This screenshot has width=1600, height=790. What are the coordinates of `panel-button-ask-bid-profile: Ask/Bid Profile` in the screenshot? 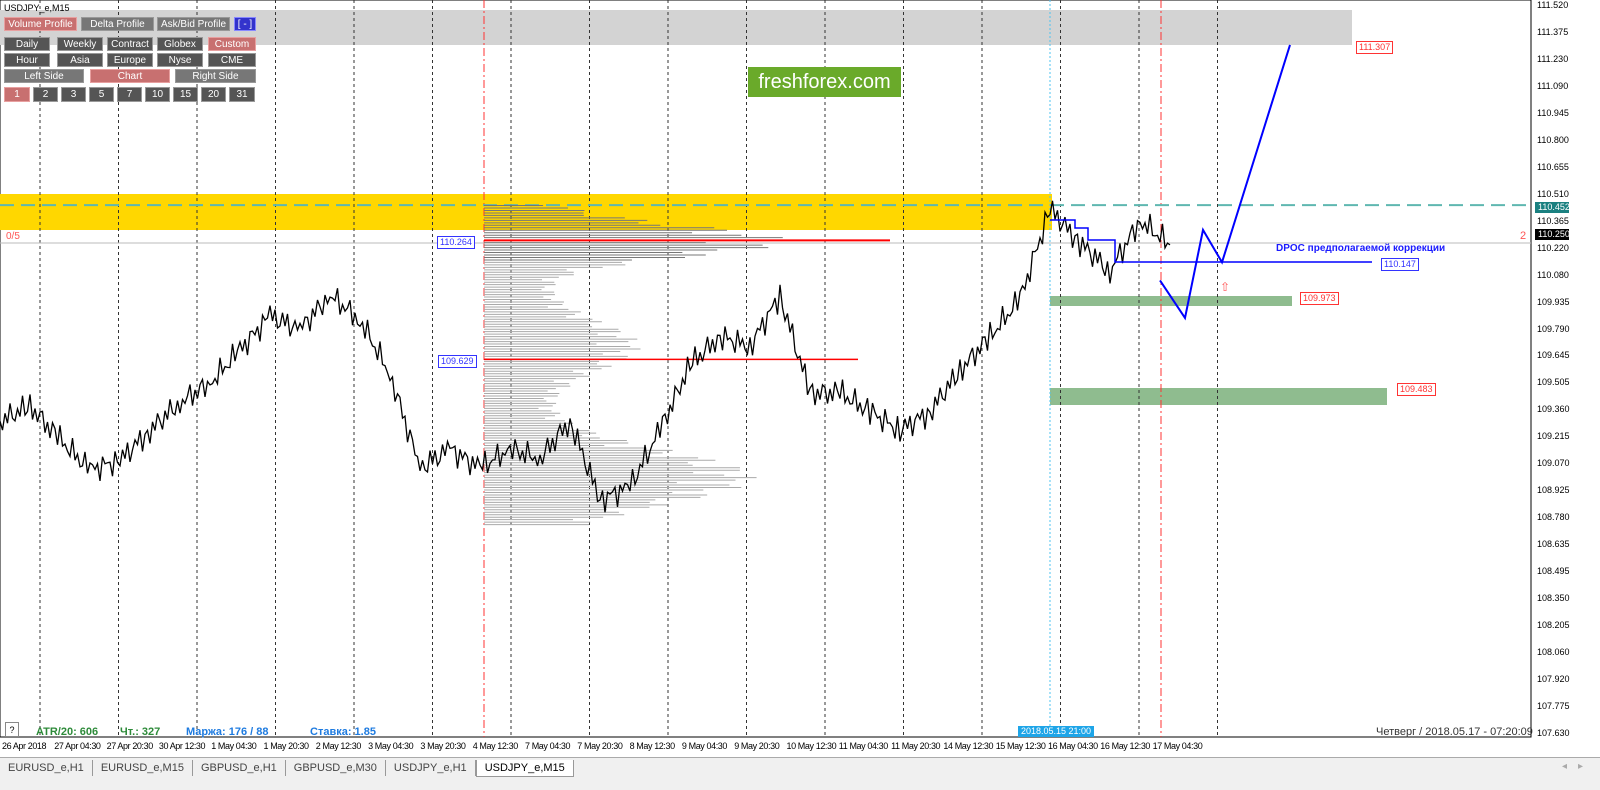 It's located at (193, 24).